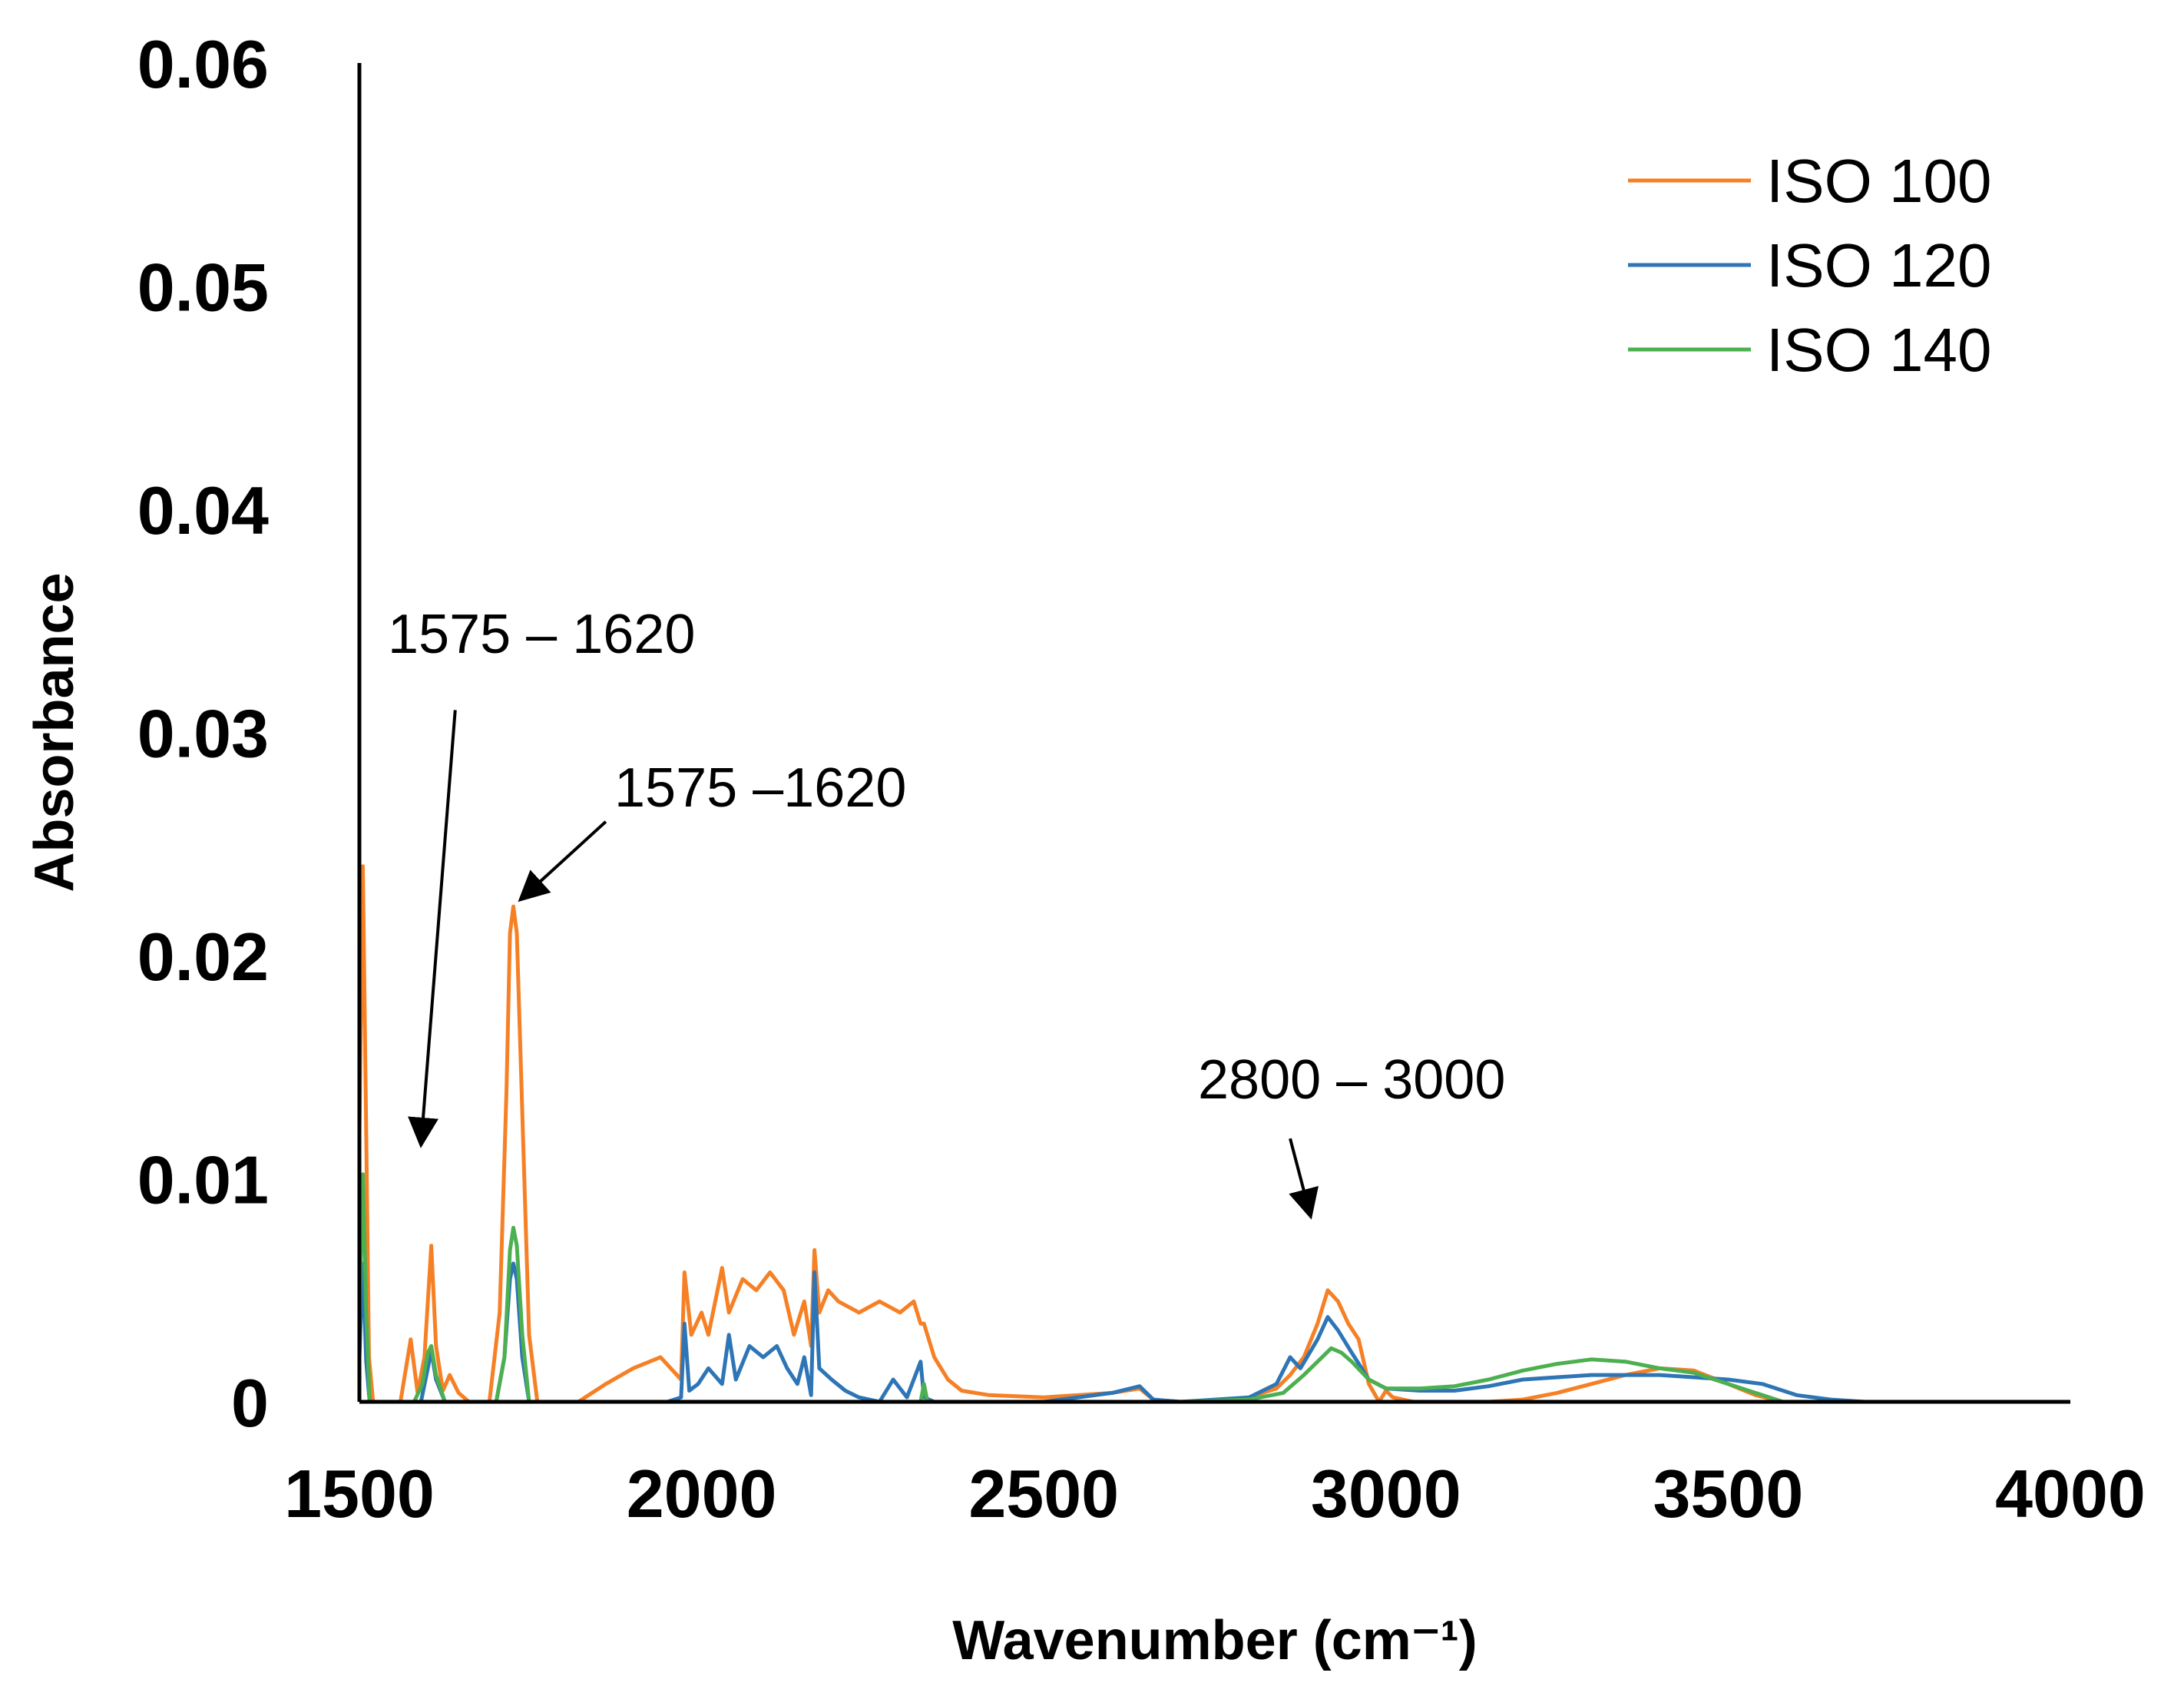  Describe the element at coordinates (203, 1180) in the screenshot. I see `y-tick-label: 0.01` at that location.